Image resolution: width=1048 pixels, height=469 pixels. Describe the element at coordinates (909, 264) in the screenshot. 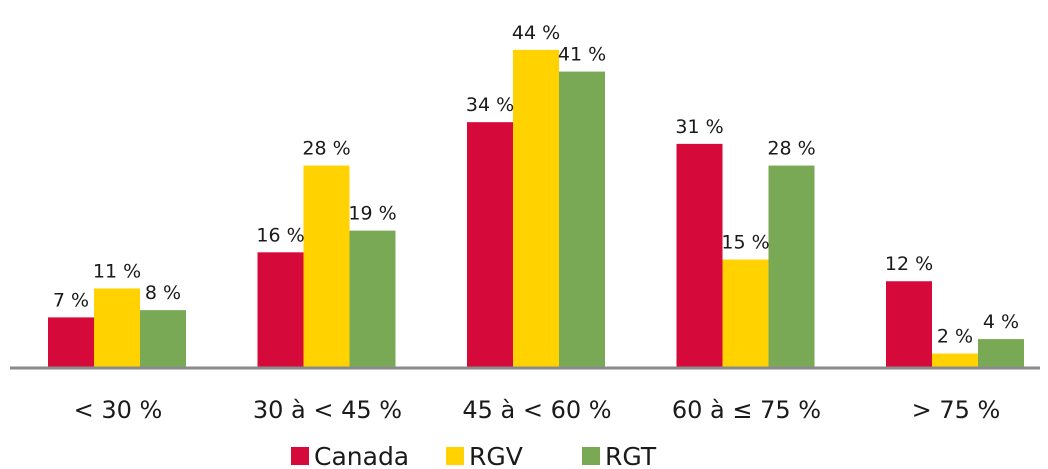

I see `value-label: 12 %` at that location.